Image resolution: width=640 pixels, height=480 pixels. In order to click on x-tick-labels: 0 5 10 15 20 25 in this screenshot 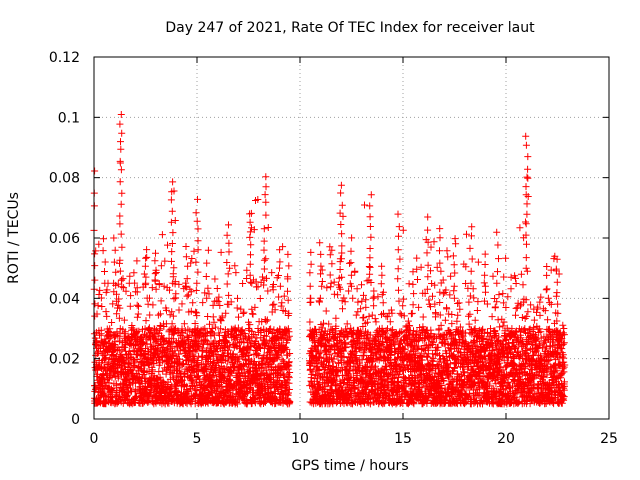, I will do `click(354, 439)`.